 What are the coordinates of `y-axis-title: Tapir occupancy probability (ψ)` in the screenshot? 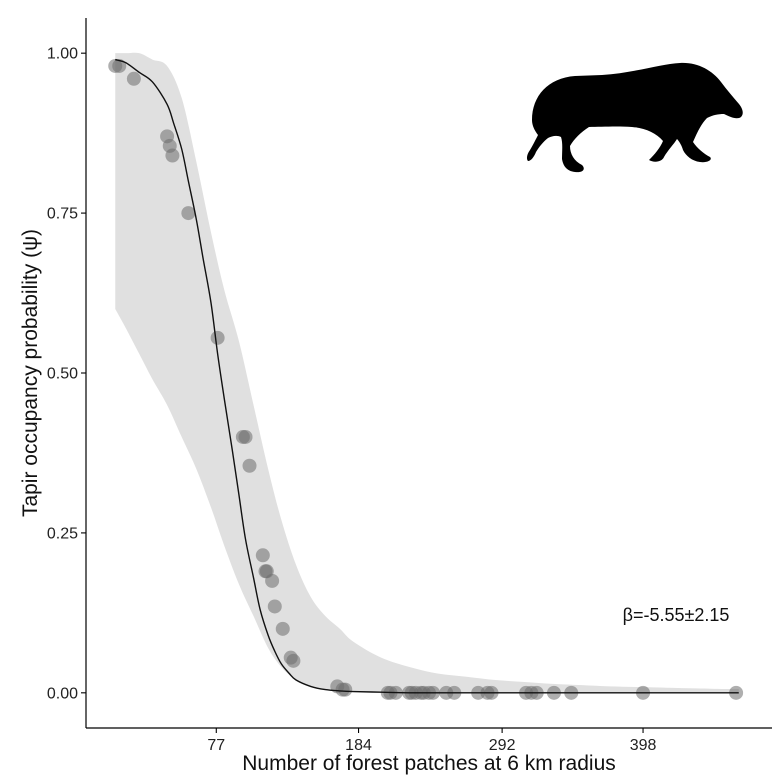 It's located at (30, 373).